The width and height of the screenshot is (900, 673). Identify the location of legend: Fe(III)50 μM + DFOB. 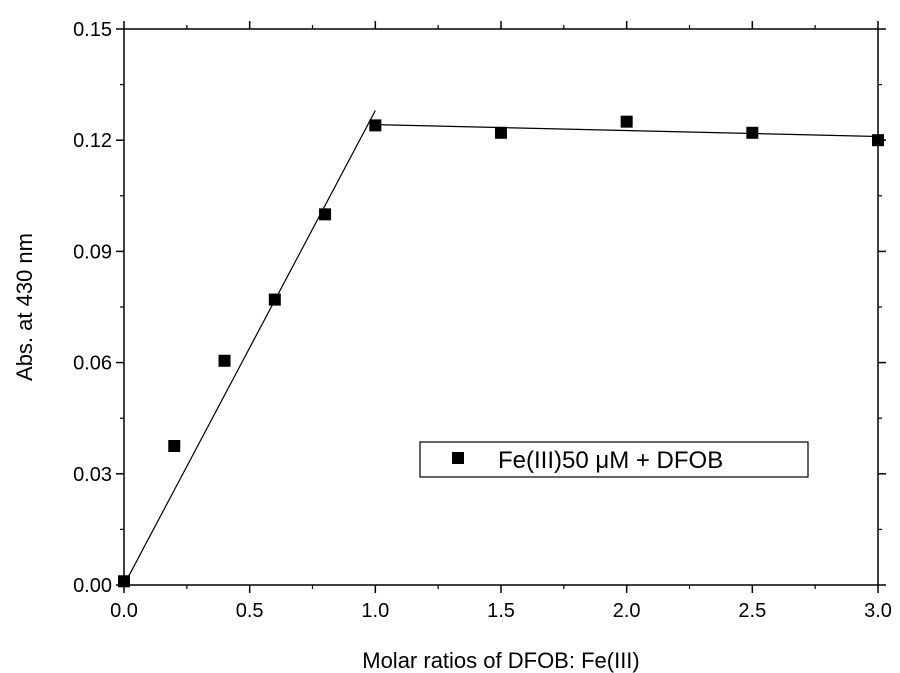
(614, 459).